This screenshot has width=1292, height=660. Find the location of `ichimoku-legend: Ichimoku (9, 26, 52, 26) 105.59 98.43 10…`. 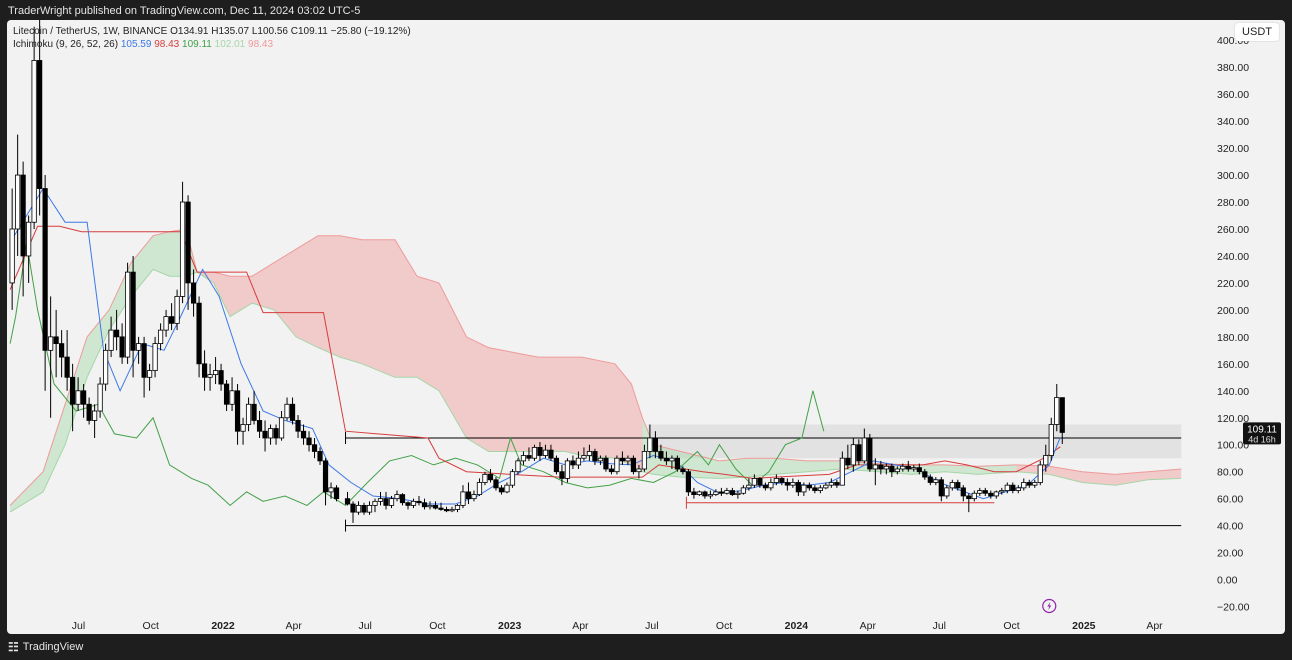

ichimoku-legend: Ichimoku (9, 26, 52, 26) 105.59 98.43 10… is located at coordinates (212, 44).